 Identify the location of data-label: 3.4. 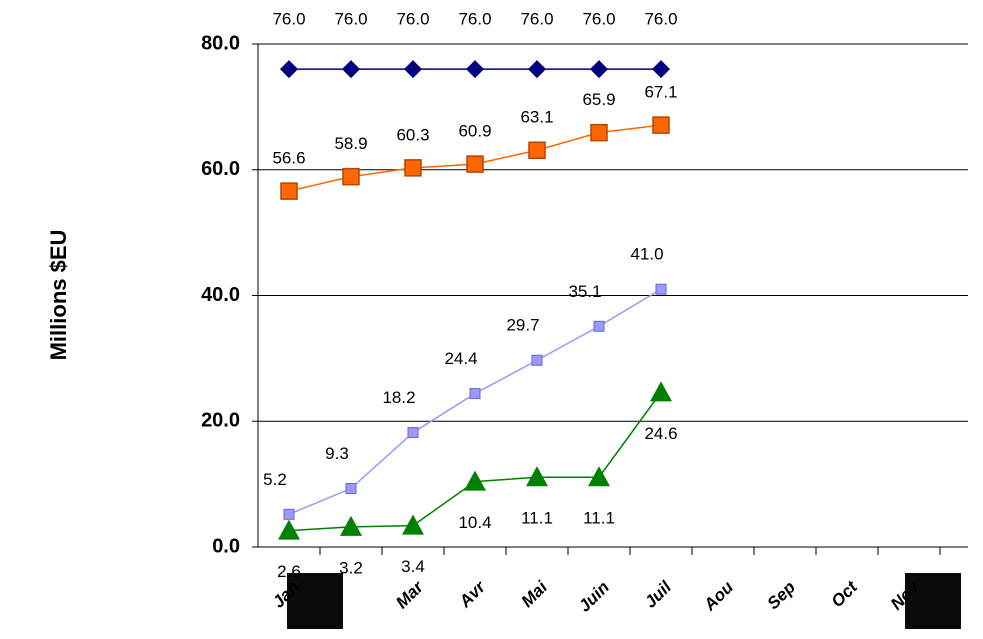
(413, 566).